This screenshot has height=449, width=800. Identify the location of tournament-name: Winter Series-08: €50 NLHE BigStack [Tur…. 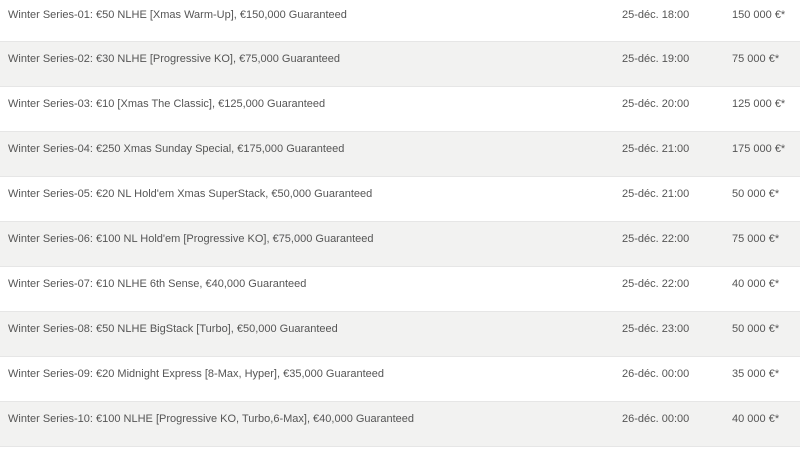
(173, 329).